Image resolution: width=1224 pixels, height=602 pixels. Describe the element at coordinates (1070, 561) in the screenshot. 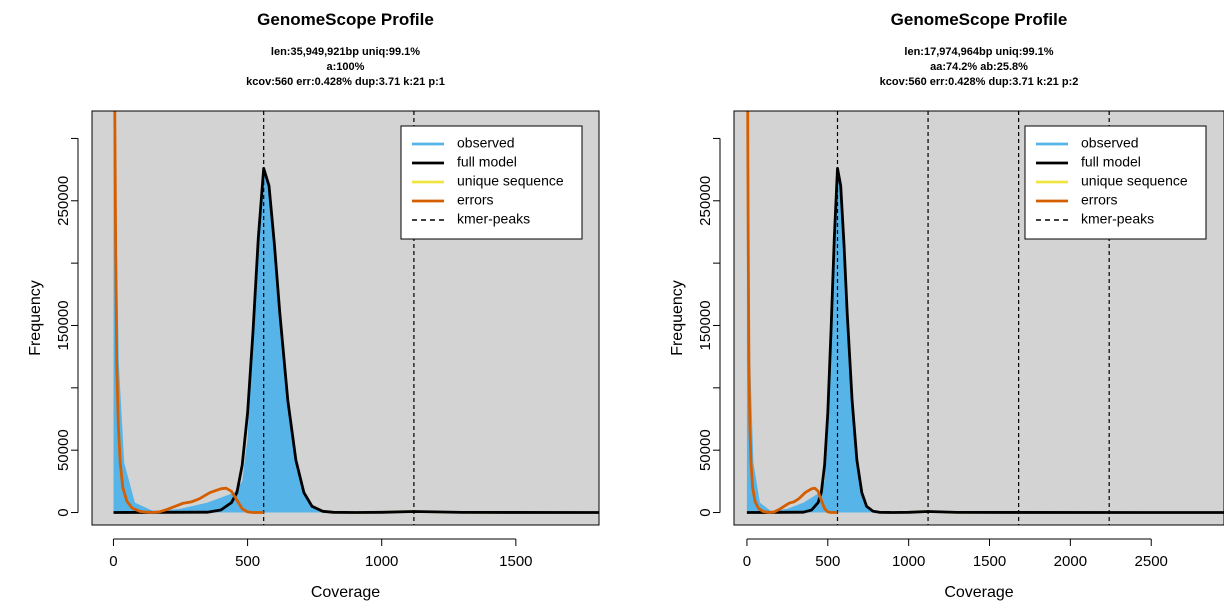

I see `x-tick-label: 2000` at that location.